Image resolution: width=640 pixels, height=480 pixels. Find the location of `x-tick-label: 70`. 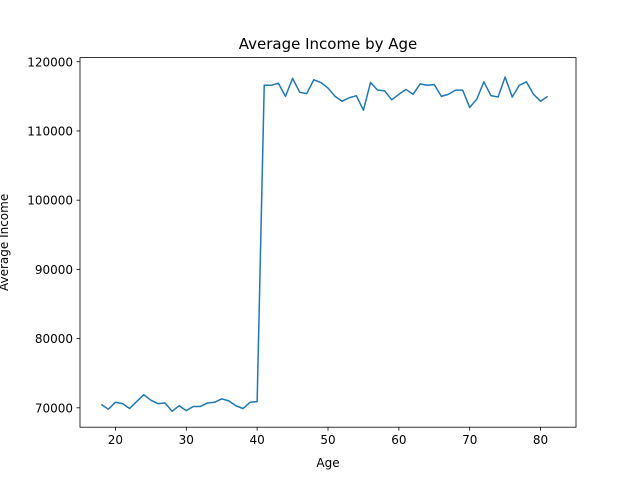

x-tick-label: 70 is located at coordinates (469, 440).